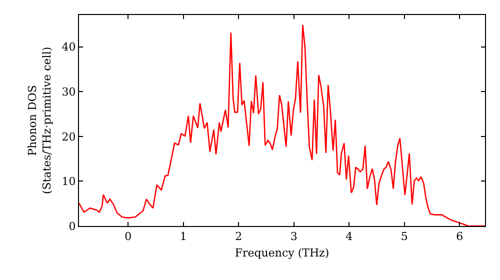 The image size is (500, 280). What do you see at coordinates (69, 91) in the screenshot?
I see `y-tick-label: 30` at bounding box center [69, 91].